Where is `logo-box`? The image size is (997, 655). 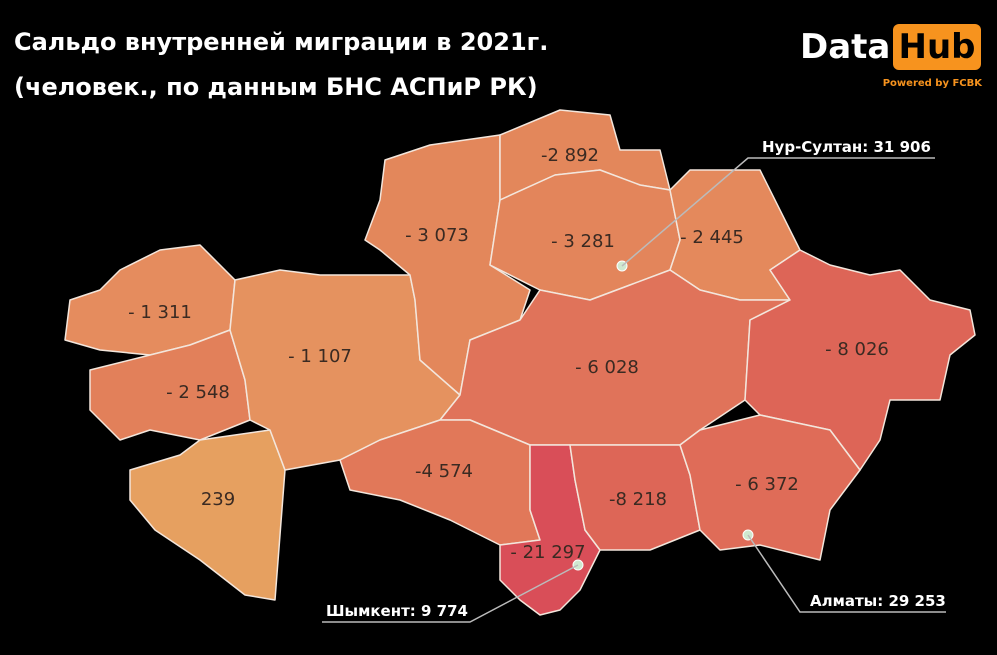 logo-box is located at coordinates (937, 47).